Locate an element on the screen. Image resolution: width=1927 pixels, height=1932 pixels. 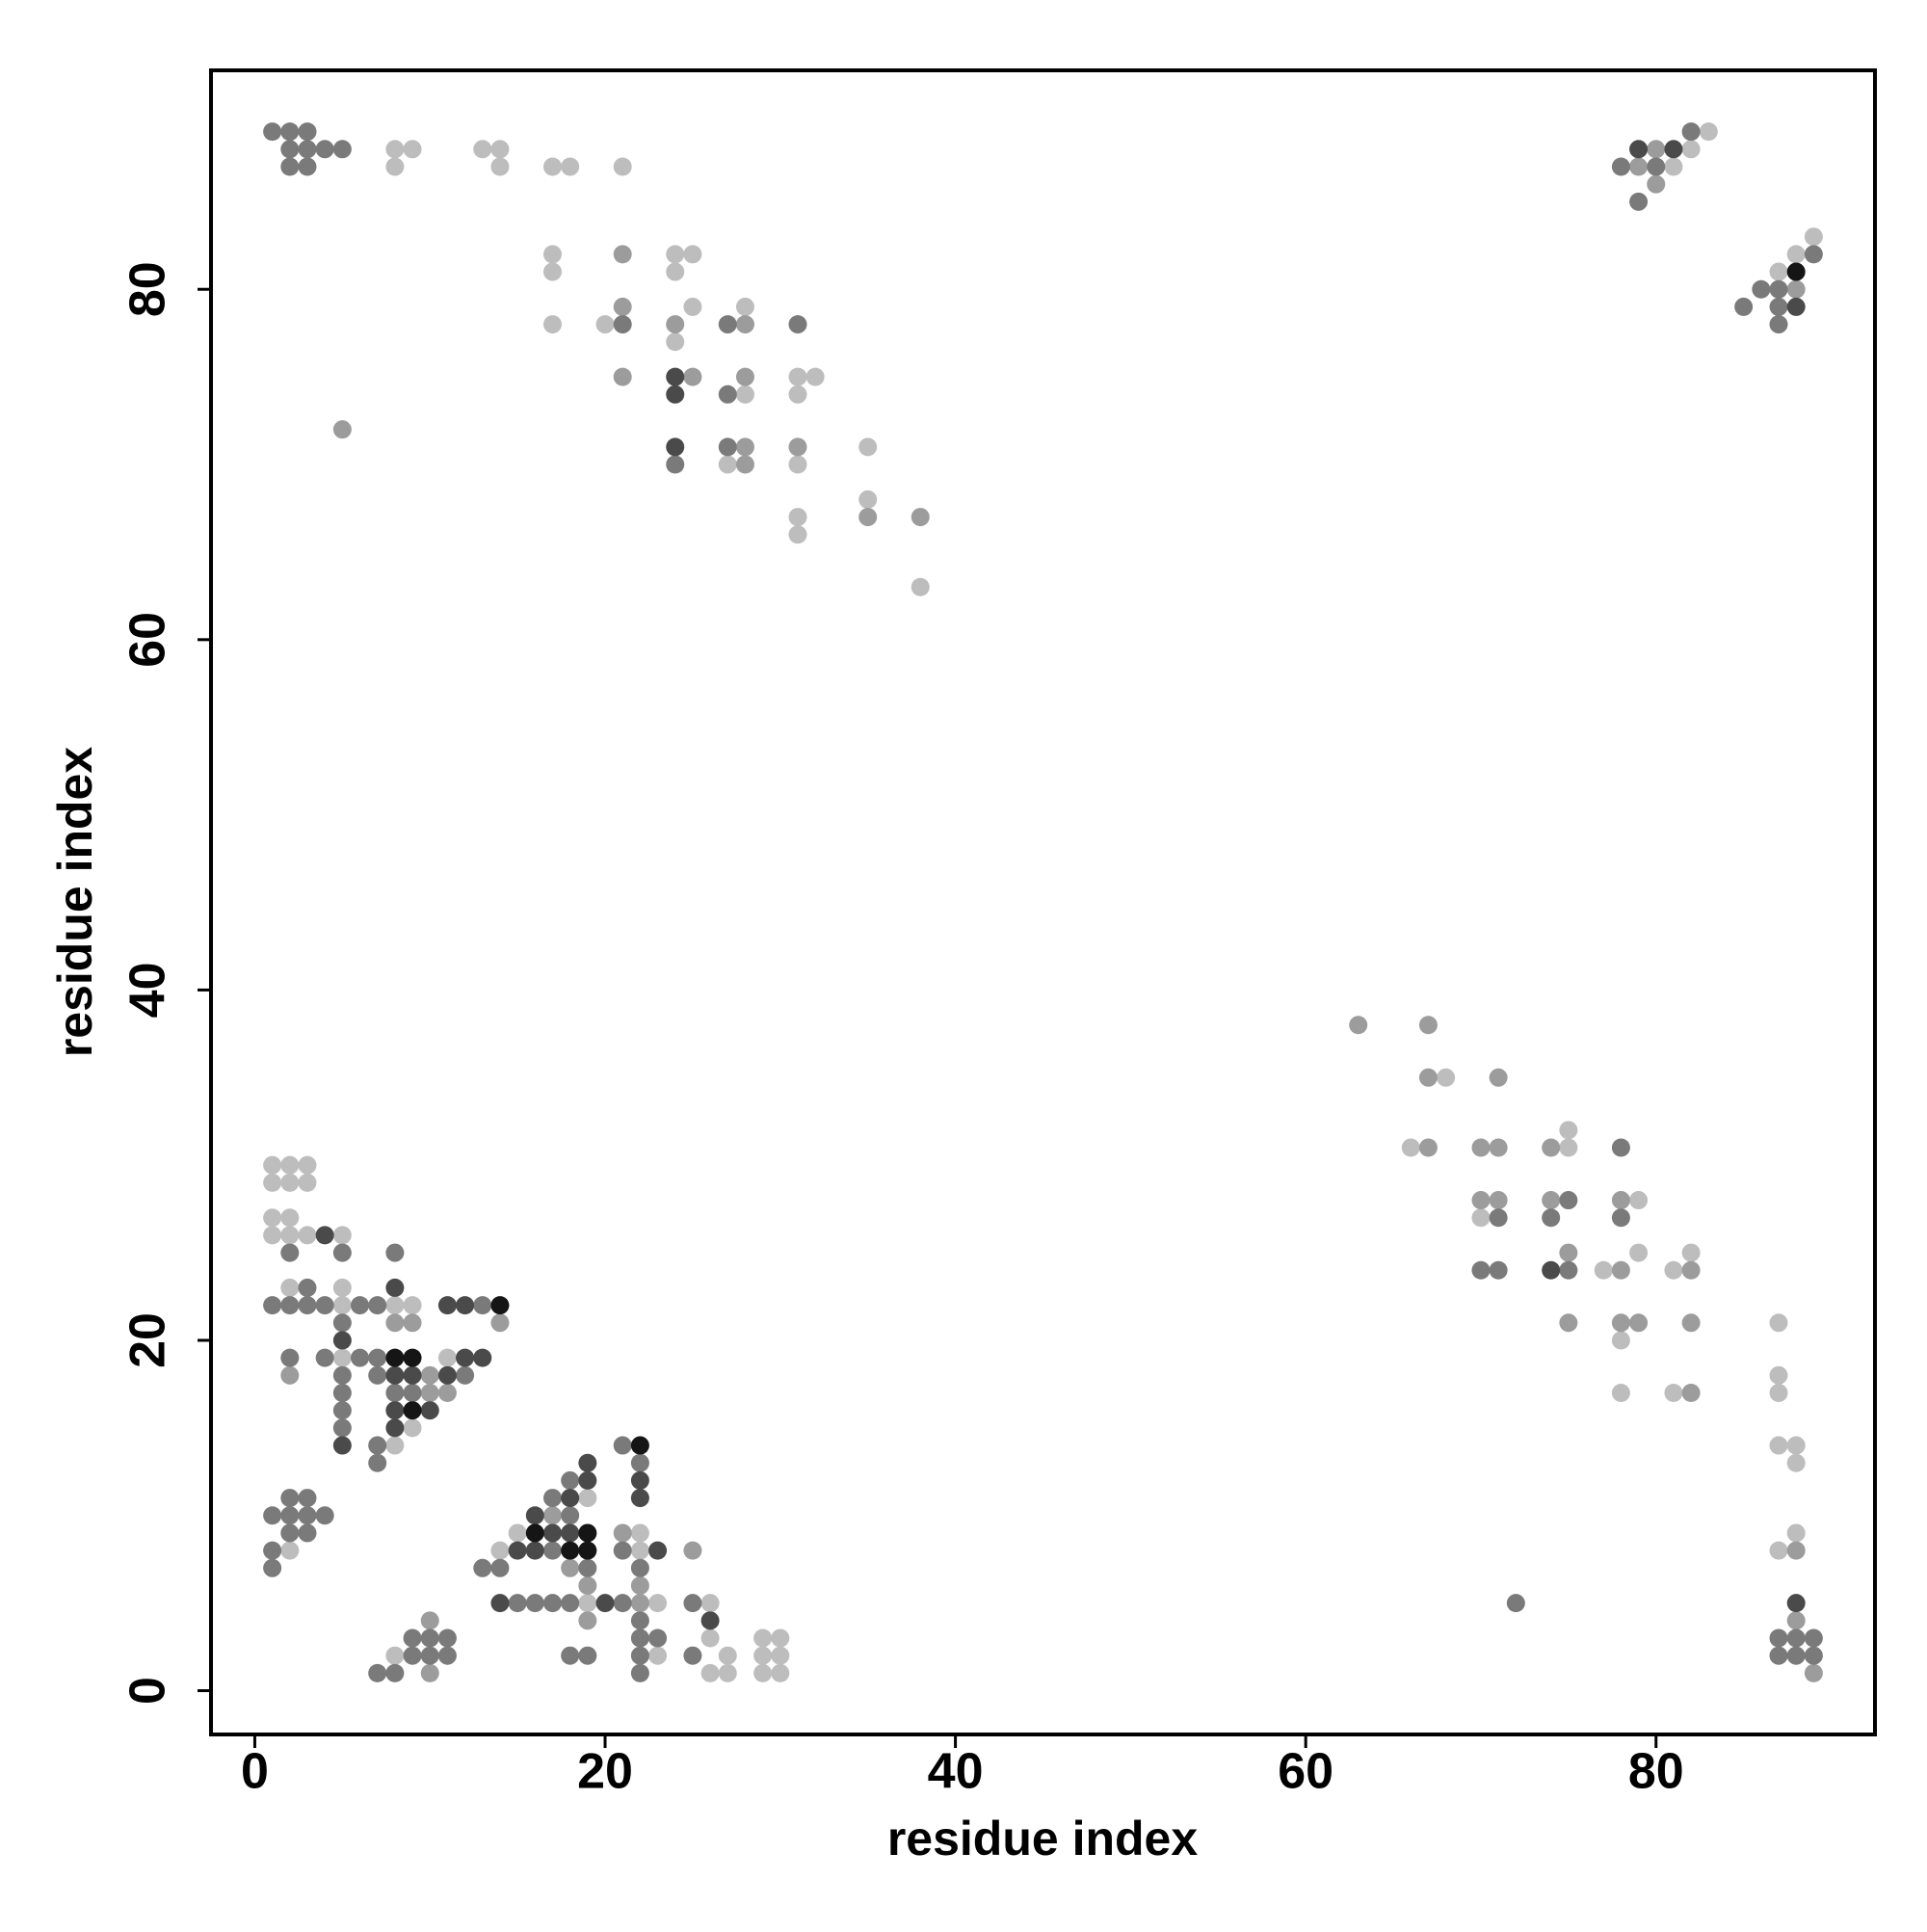
x-tick-label: 20 is located at coordinates (605, 1772).